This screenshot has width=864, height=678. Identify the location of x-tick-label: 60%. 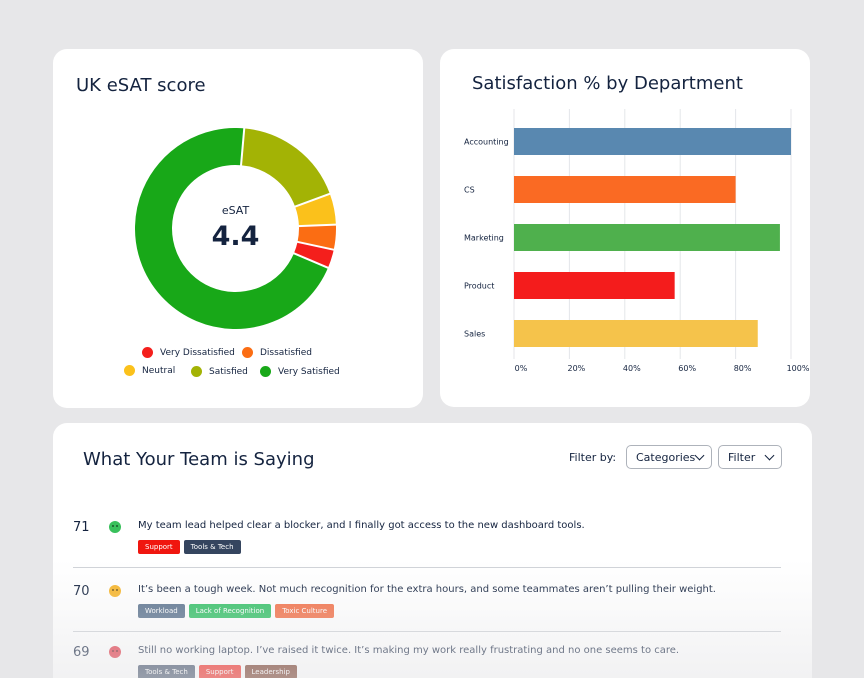
(687, 368).